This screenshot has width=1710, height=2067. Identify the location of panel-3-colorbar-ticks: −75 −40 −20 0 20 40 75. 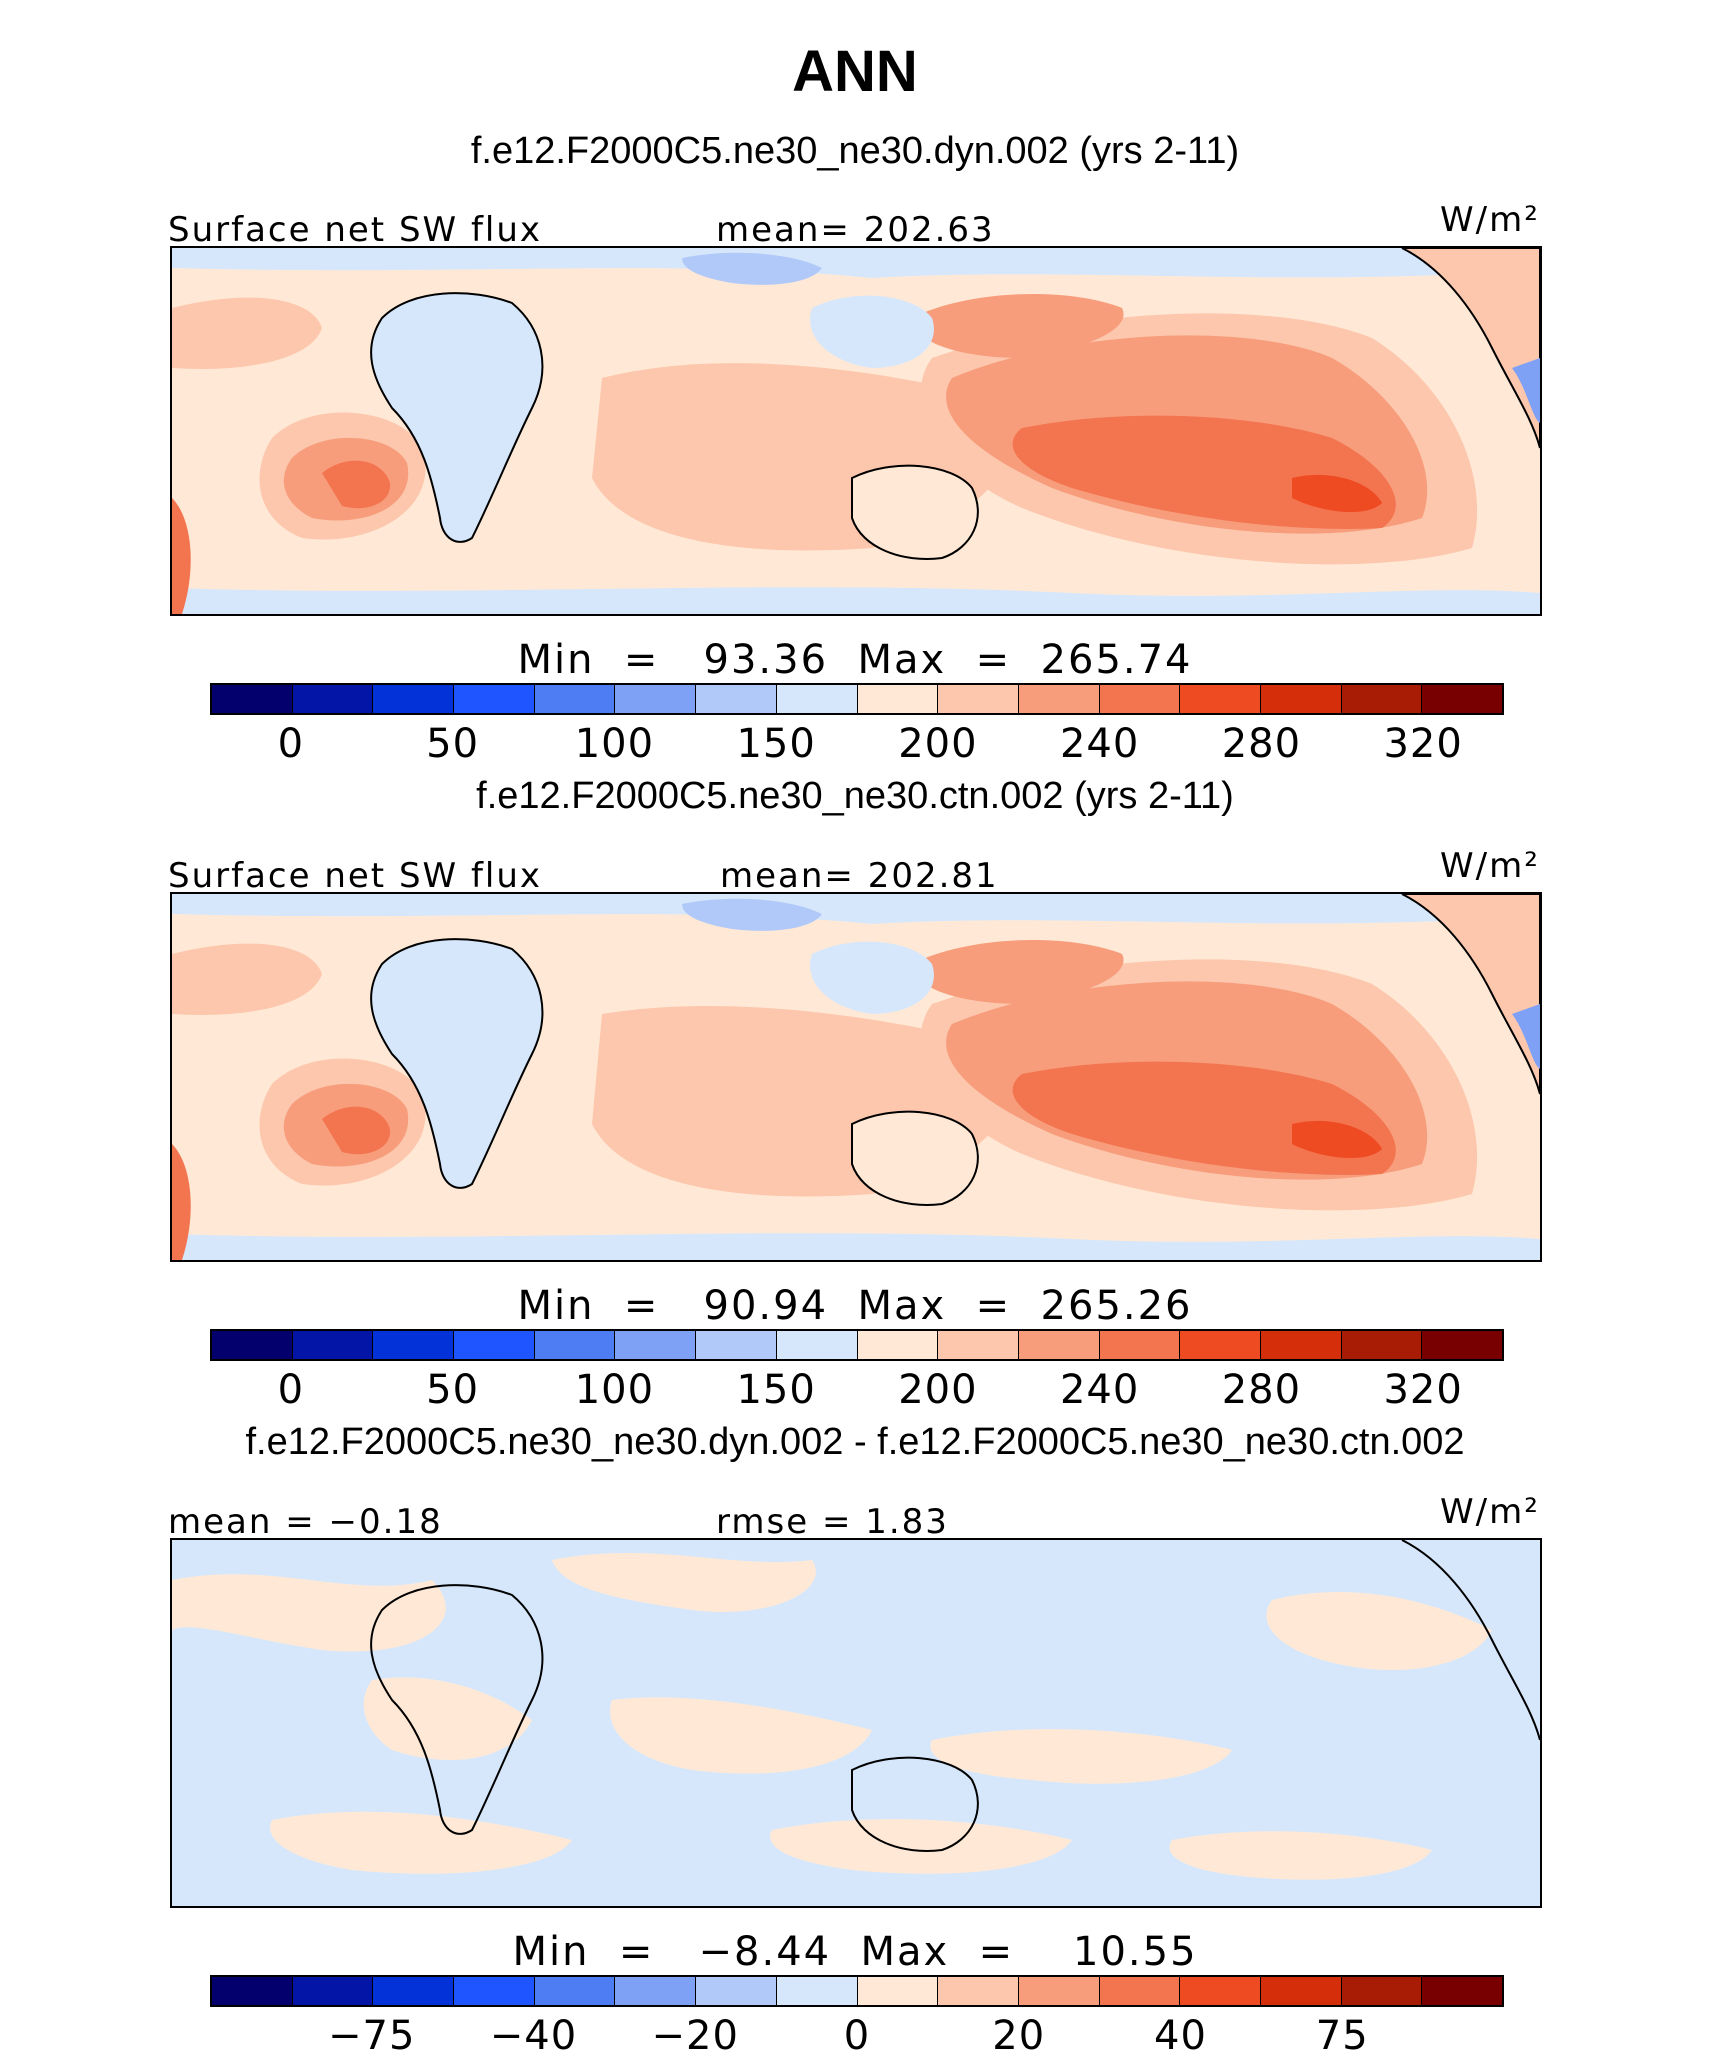
(857, 2038).